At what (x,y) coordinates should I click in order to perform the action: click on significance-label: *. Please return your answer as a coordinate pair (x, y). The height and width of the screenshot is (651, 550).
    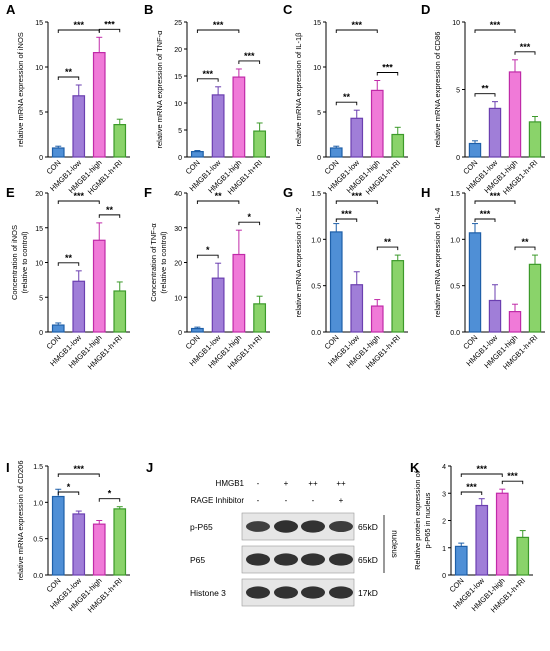
    Looking at the image, I should click on (208, 250).